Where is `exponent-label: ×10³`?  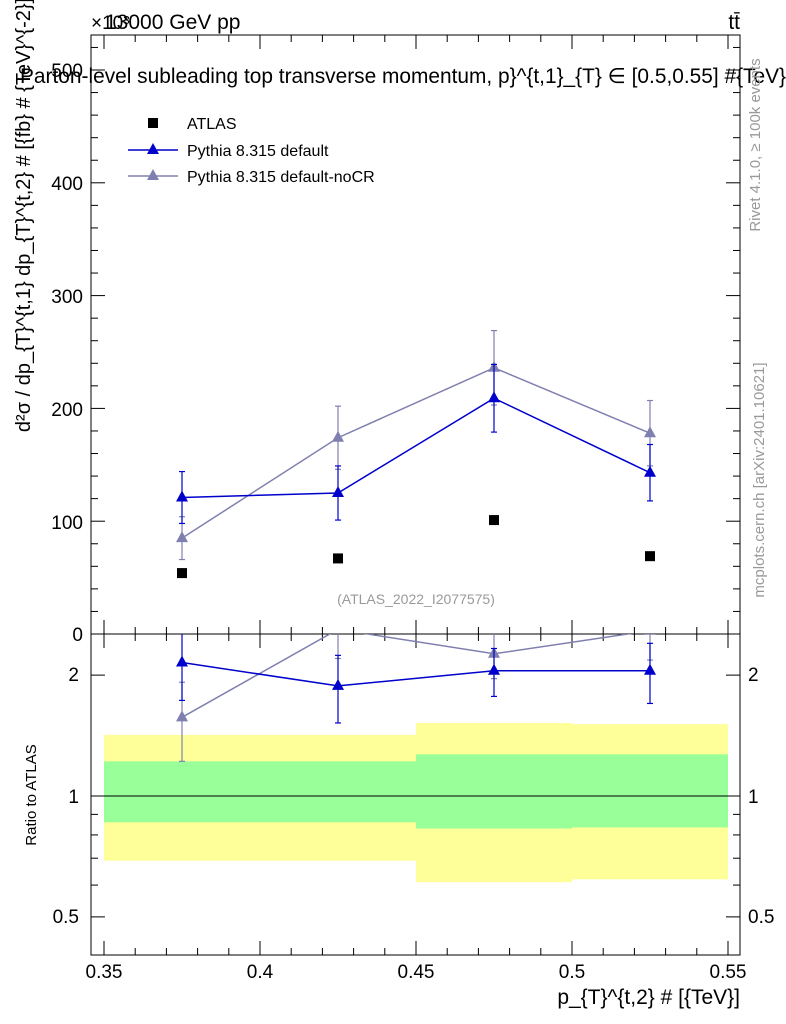 exponent-label: ×10³ is located at coordinates (110, 23).